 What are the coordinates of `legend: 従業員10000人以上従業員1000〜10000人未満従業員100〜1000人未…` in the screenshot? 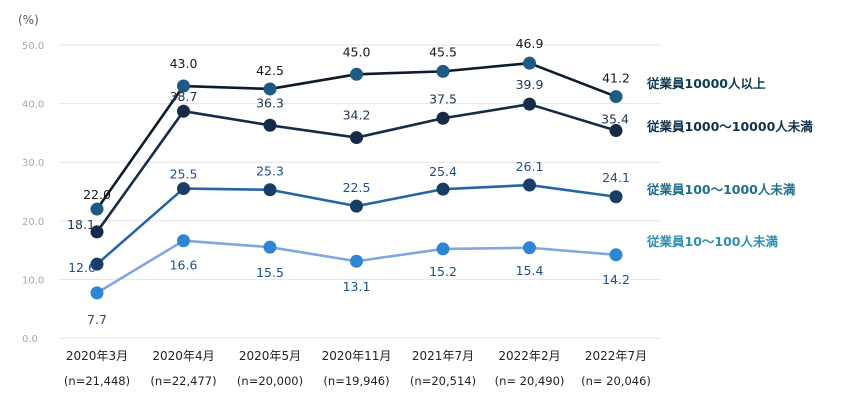 It's located at (729, 162).